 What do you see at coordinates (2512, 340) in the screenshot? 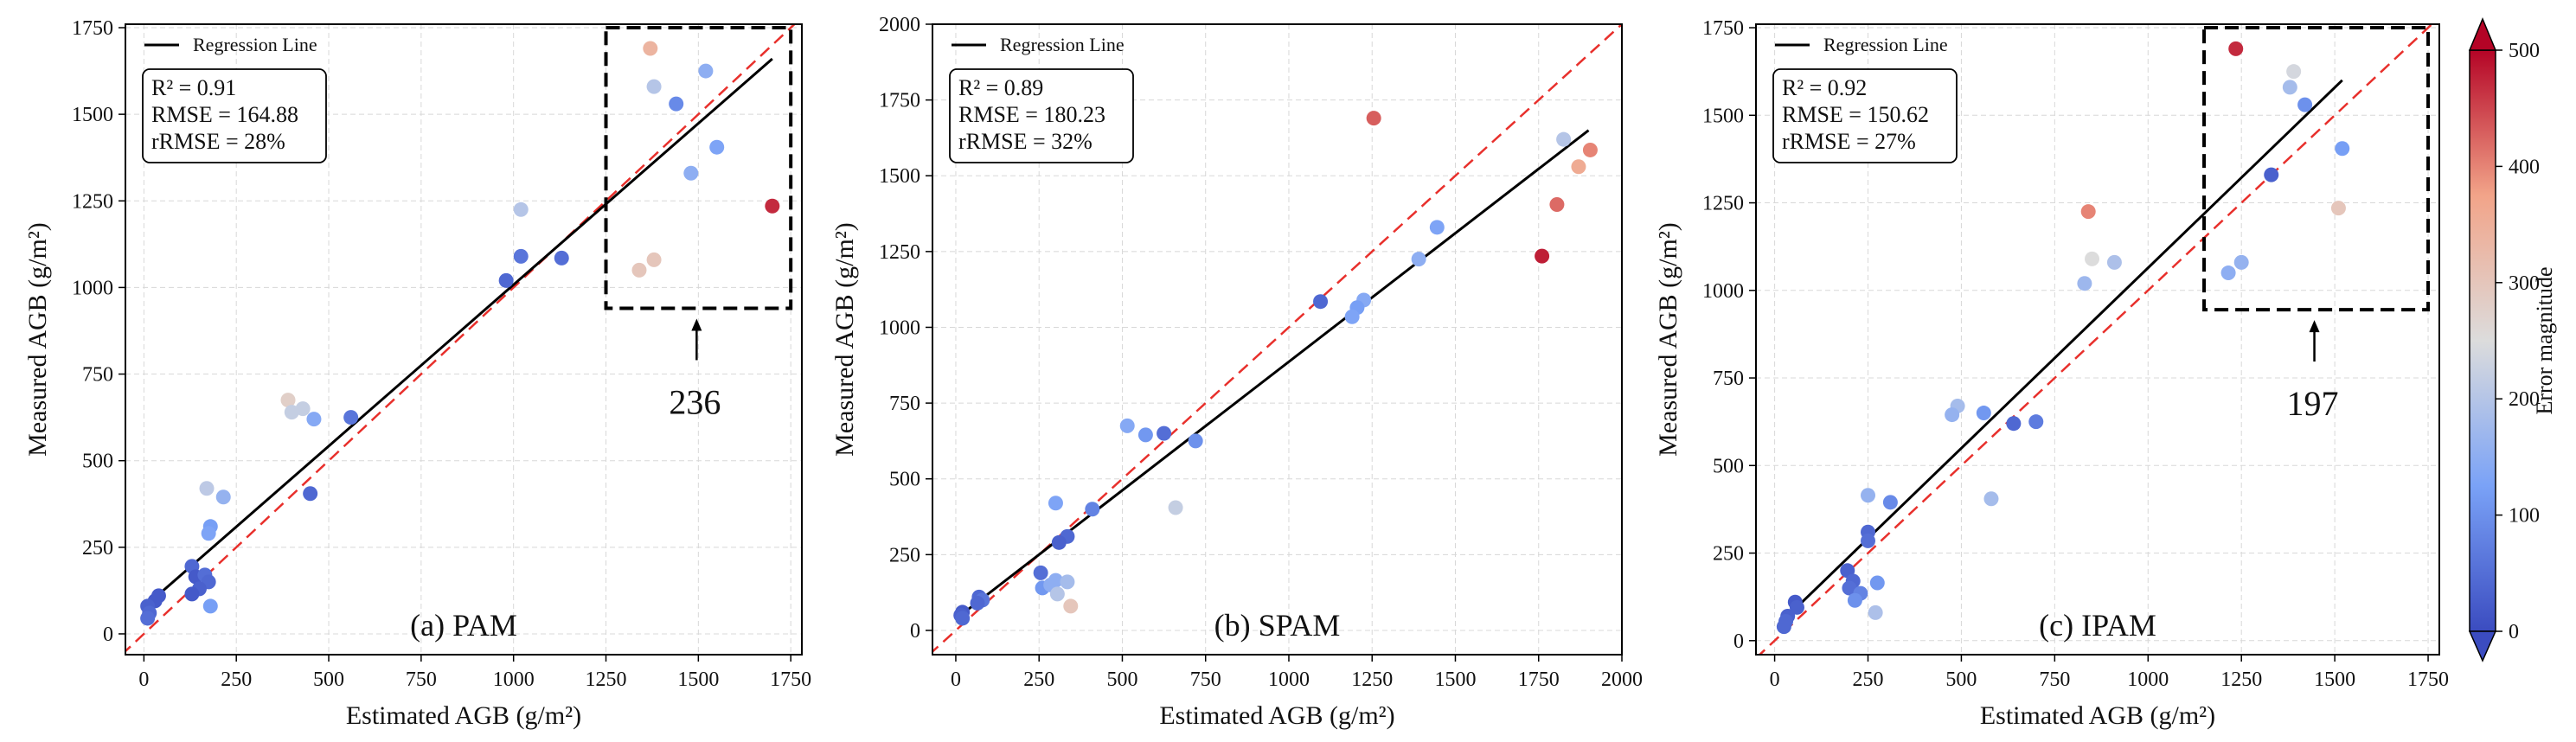
I see `colorbar: 0 100 200 300 400 500 Error magnitude` at bounding box center [2512, 340].